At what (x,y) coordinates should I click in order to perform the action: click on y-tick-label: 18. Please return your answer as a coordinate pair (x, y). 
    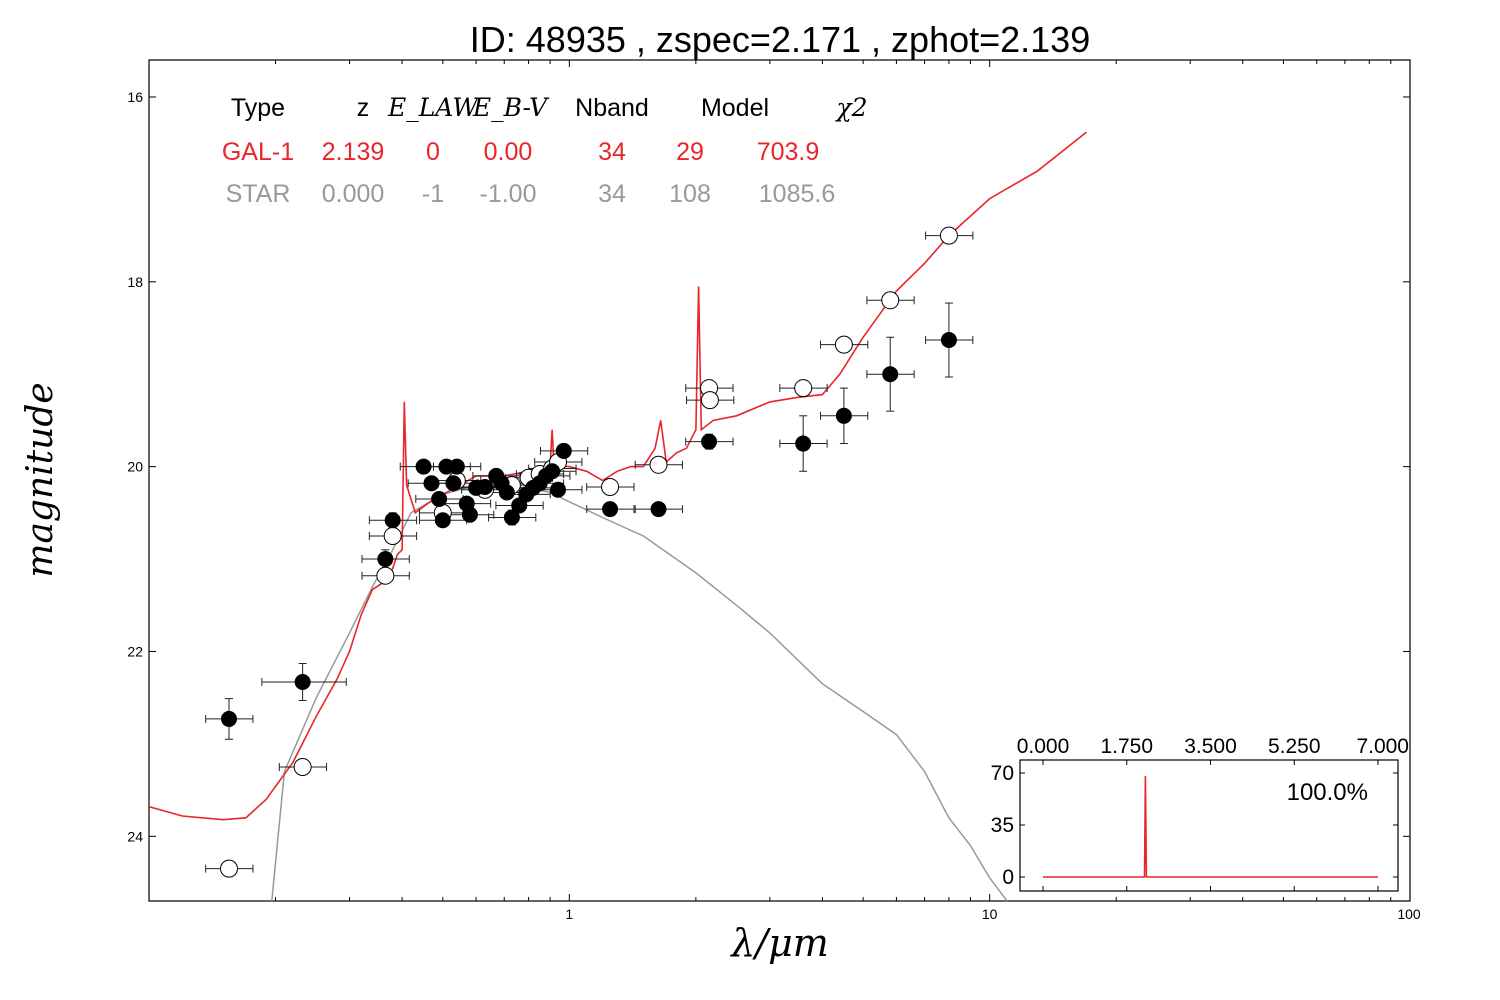
    Looking at the image, I should click on (135, 282).